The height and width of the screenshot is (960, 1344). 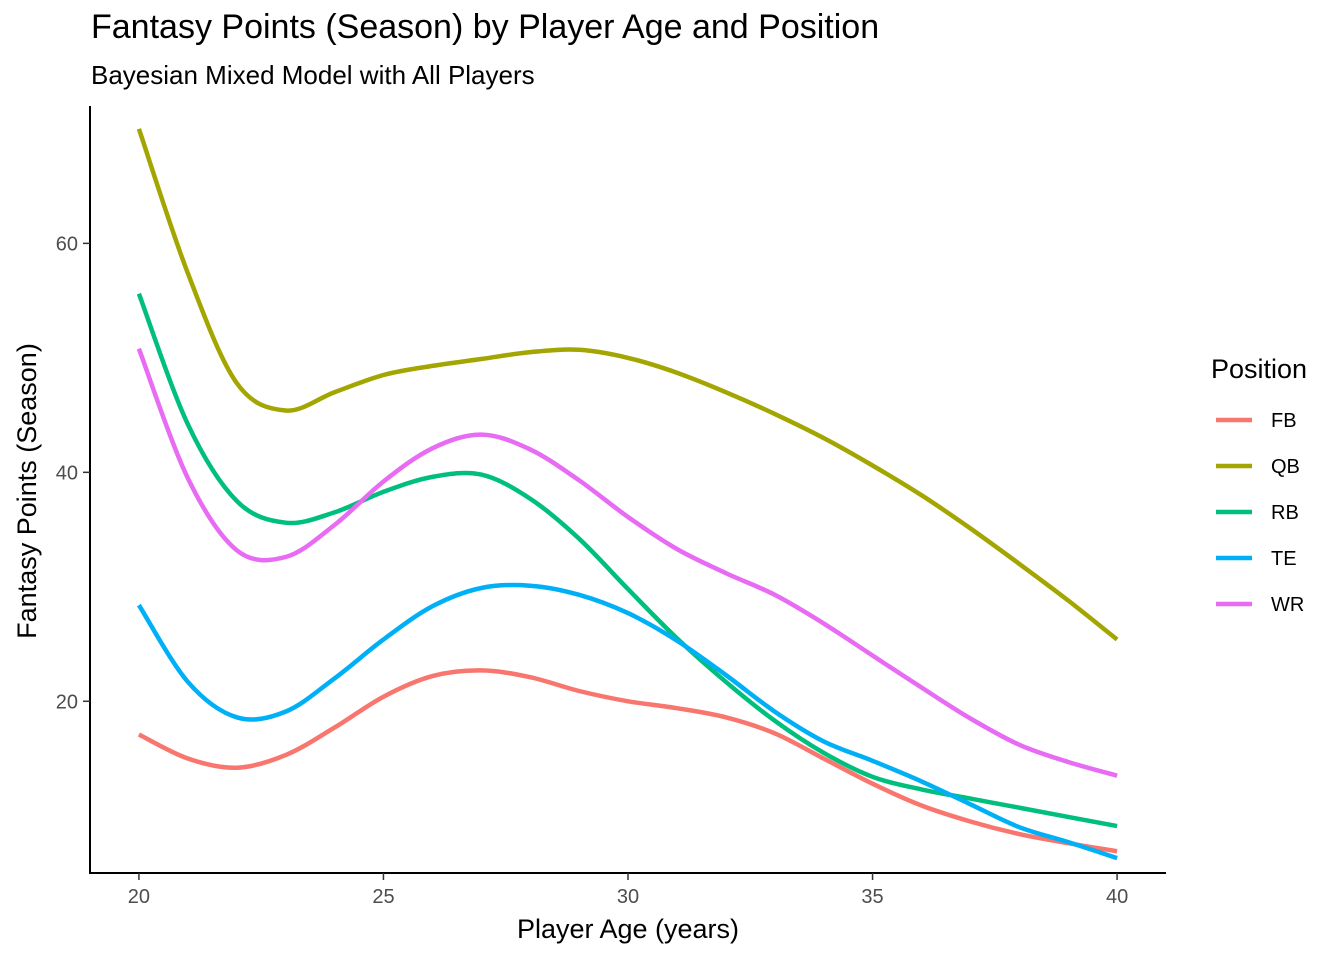 What do you see at coordinates (627, 761) in the screenshot?
I see `series-line-fb` at bounding box center [627, 761].